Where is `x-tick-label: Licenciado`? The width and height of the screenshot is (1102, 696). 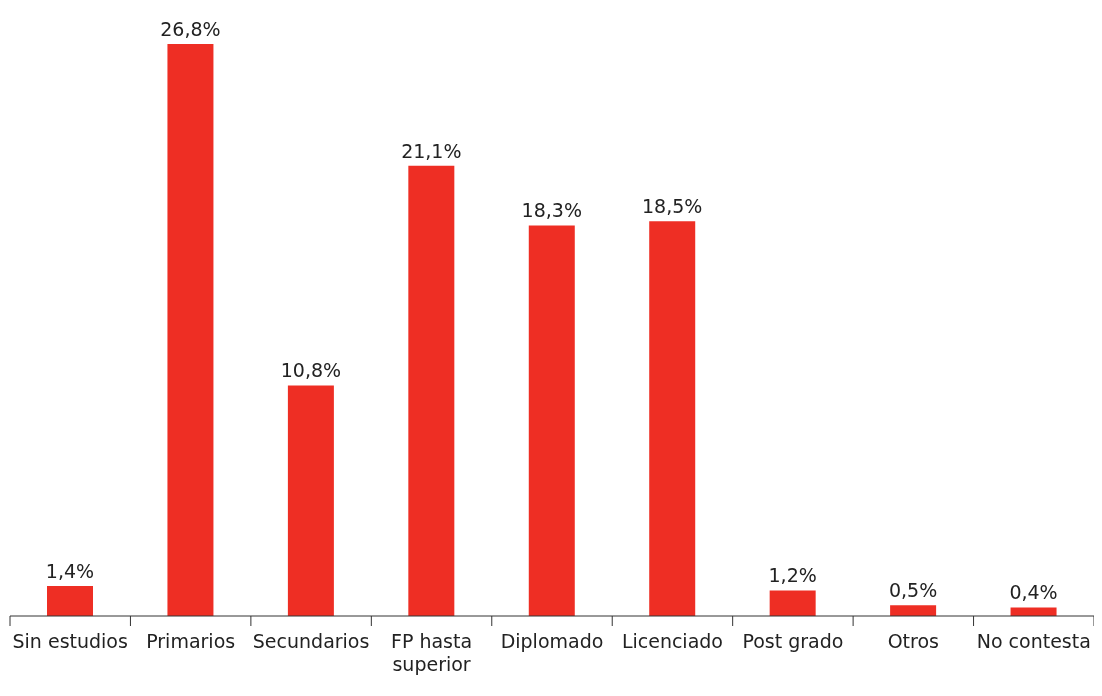
x-tick-label: Licenciado is located at coordinates (672, 641).